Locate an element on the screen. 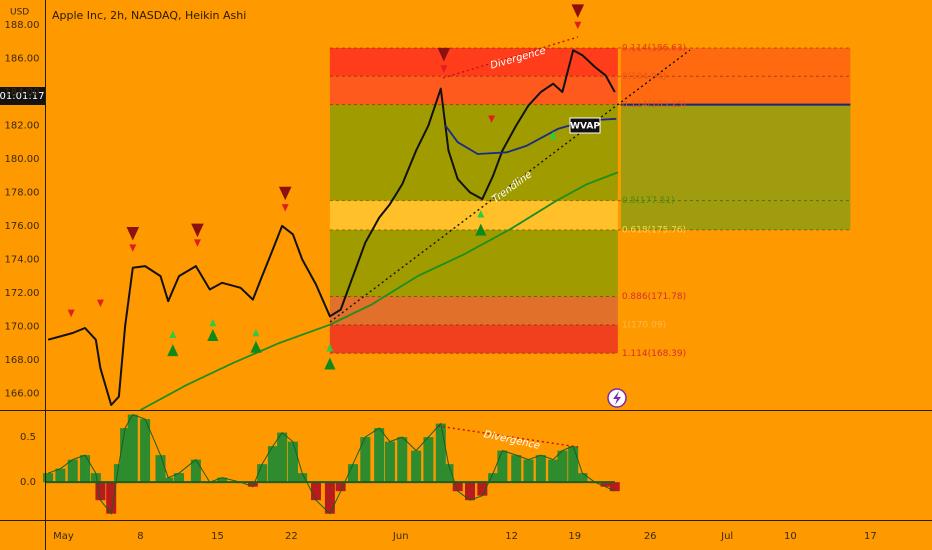 This screenshot has width=932, height=550. chart-title: Apple Inc, 2h, NASDAQ, Heikin Ashi is located at coordinates (149, 15).